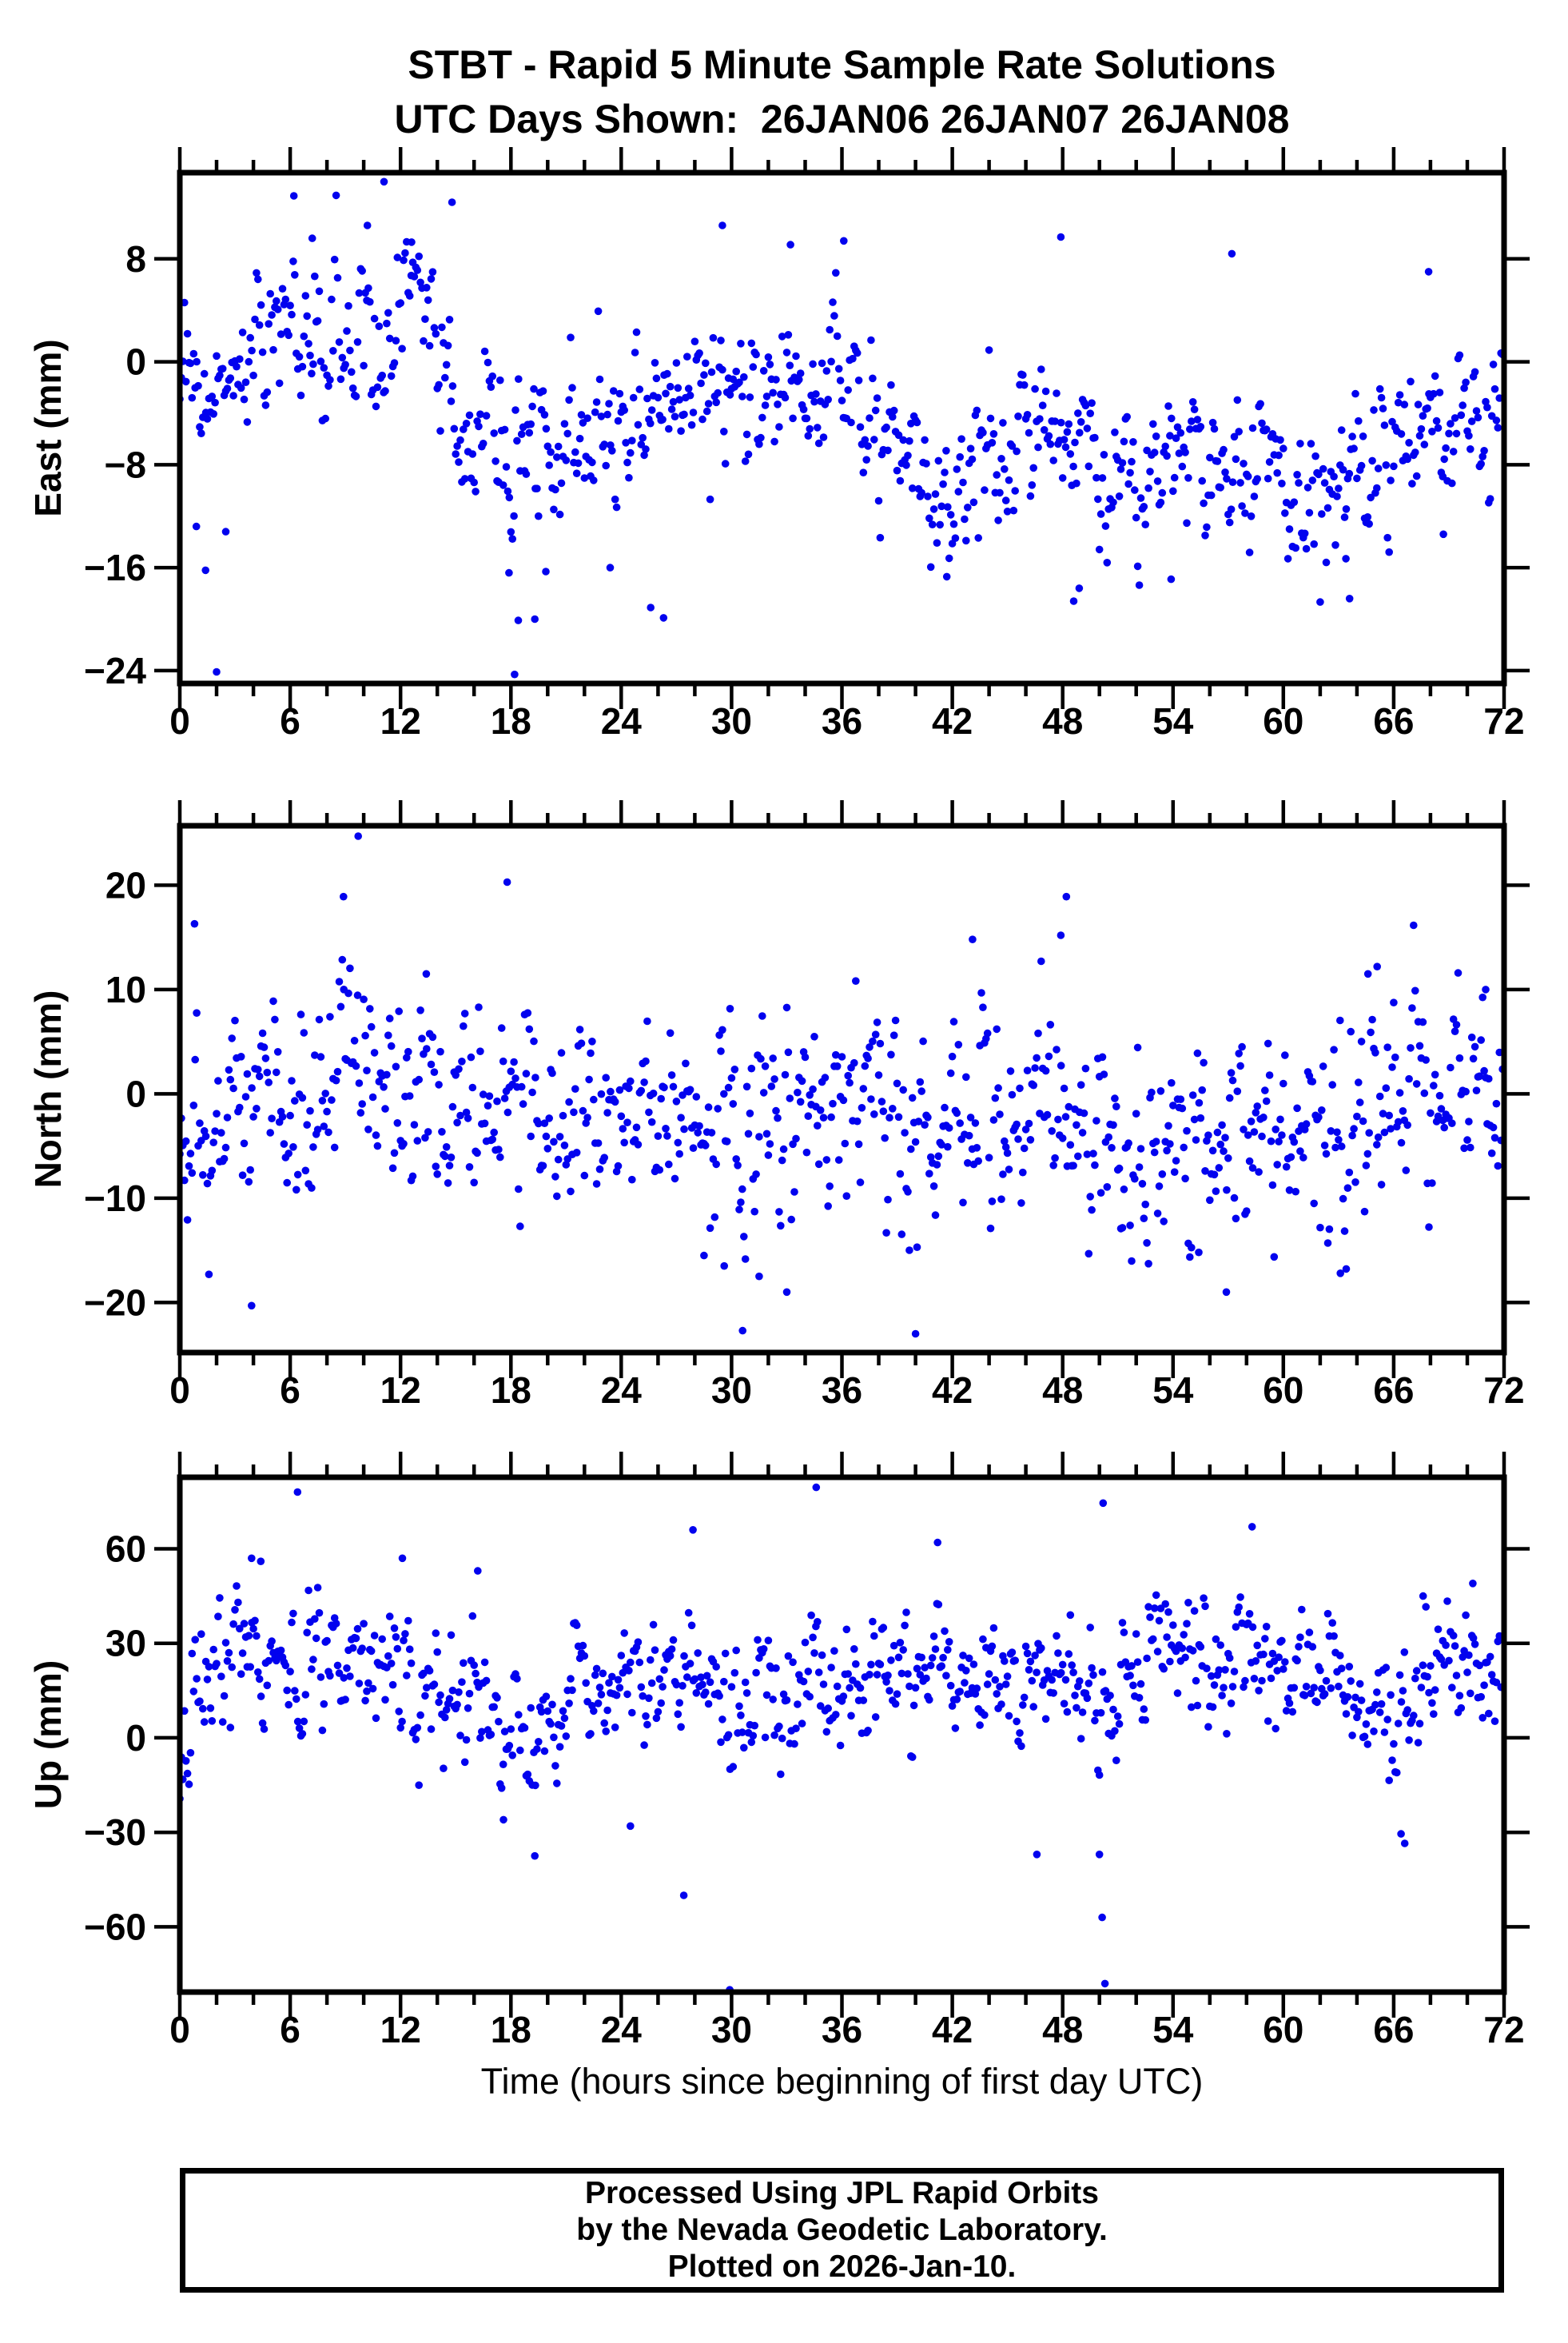  Describe the element at coordinates (400, 1390) in the screenshot. I see `north-xtick-label: 12` at that location.